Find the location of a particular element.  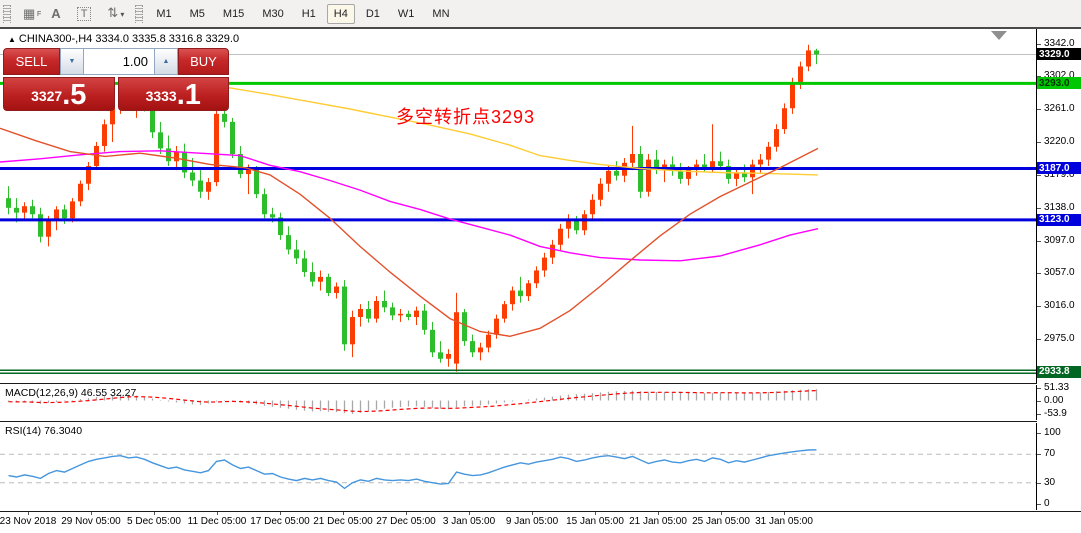

arrange-tool-icon: ⇅ ▾ is located at coordinates (116, 12).